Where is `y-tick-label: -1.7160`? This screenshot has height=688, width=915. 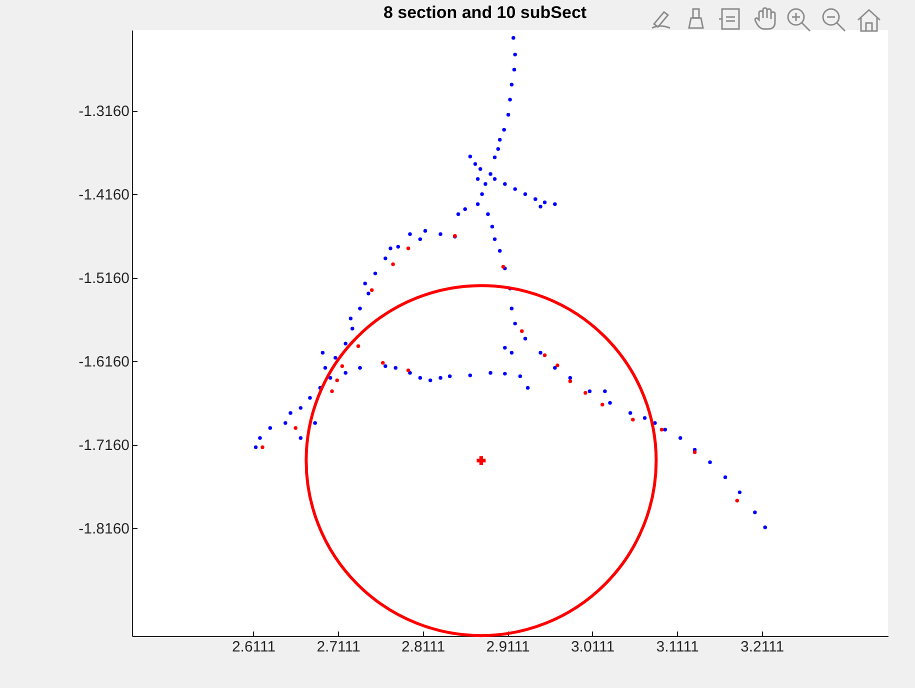
y-tick-label: -1.7160 is located at coordinates (104, 445).